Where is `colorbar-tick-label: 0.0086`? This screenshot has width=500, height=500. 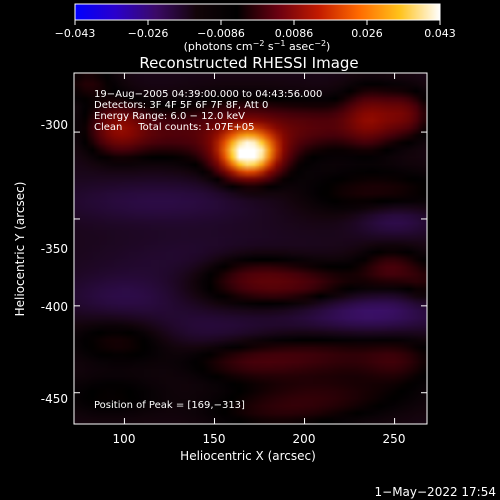 colorbar-tick-label: 0.0086 is located at coordinates (294, 33).